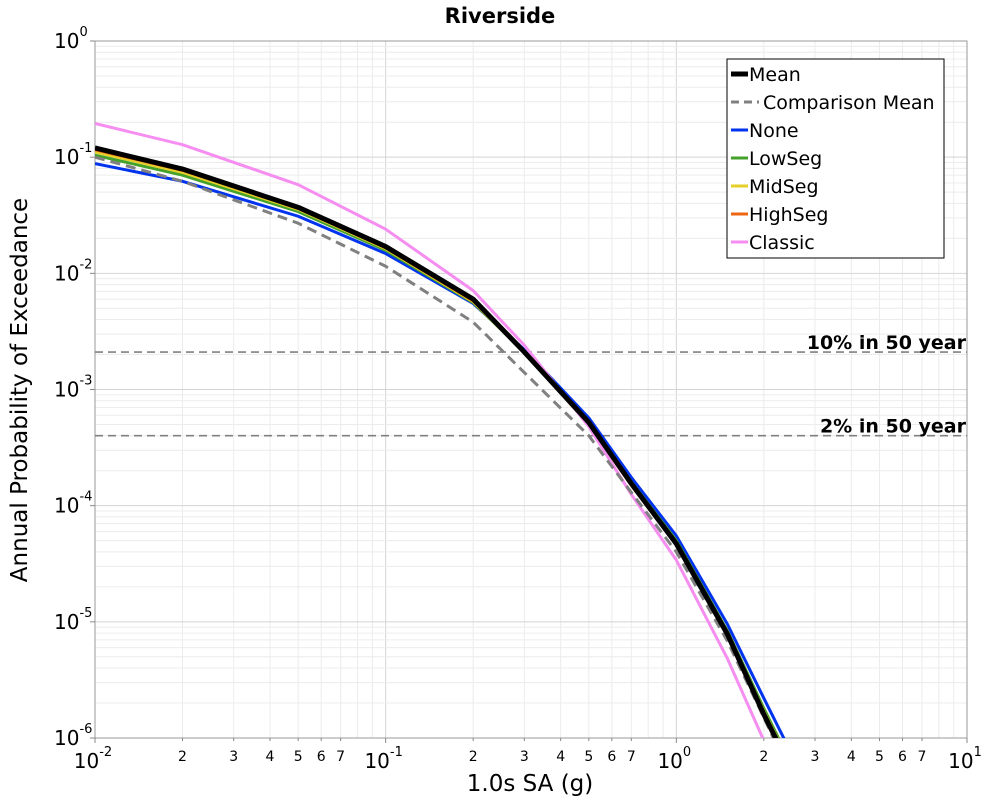 The width and height of the screenshot is (1000, 804). I want to click on y-tick-label: 10⁻³, so click(73, 388).